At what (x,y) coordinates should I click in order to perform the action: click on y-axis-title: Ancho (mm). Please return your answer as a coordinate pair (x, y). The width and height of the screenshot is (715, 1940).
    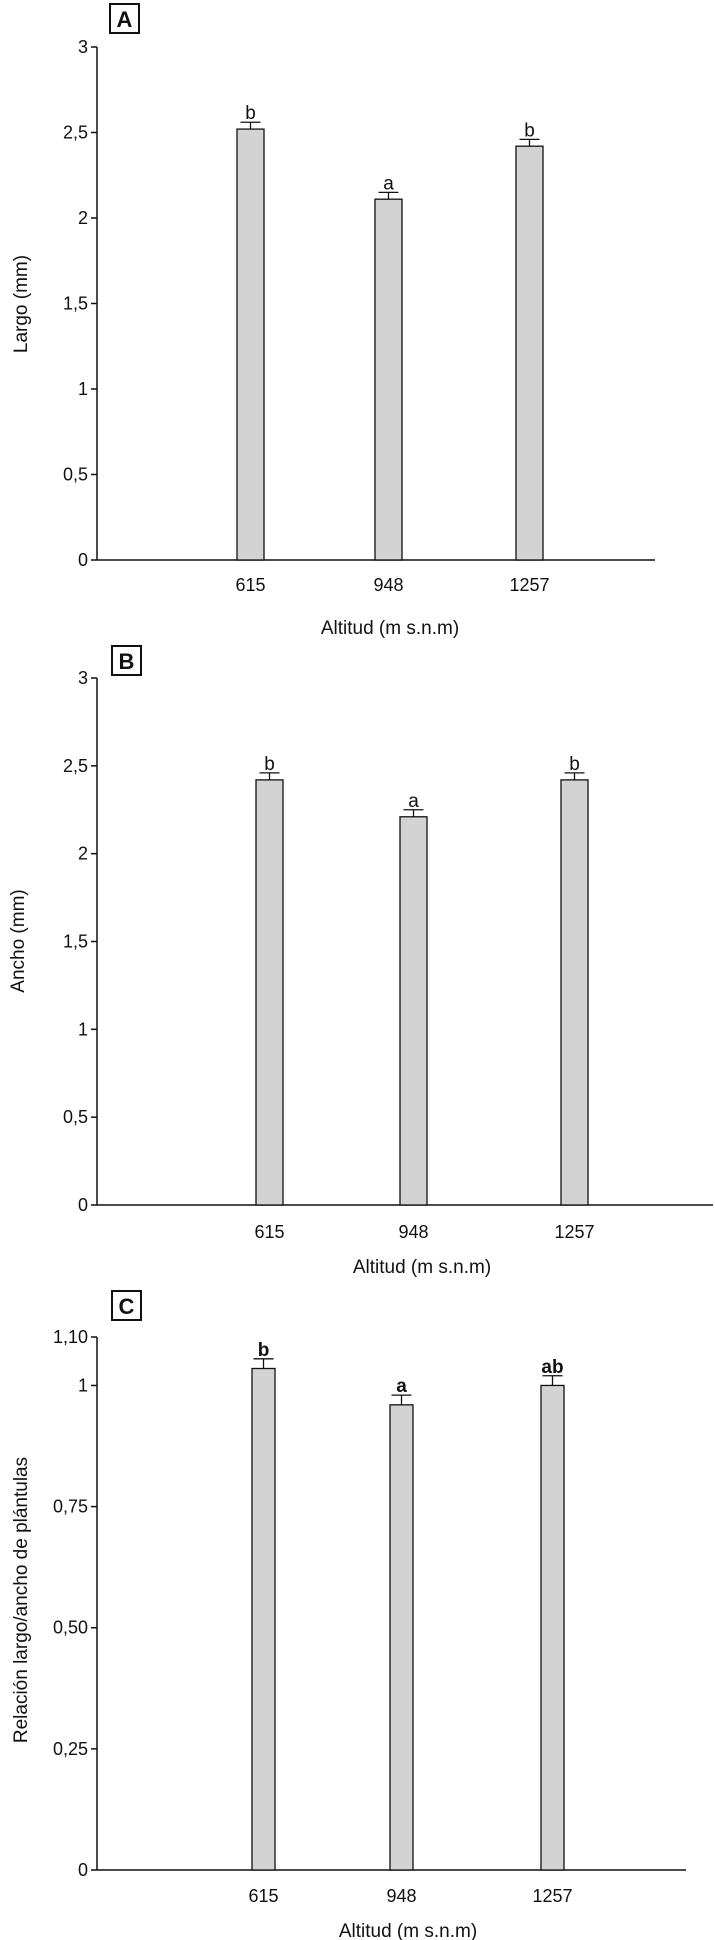
    Looking at the image, I should click on (18, 940).